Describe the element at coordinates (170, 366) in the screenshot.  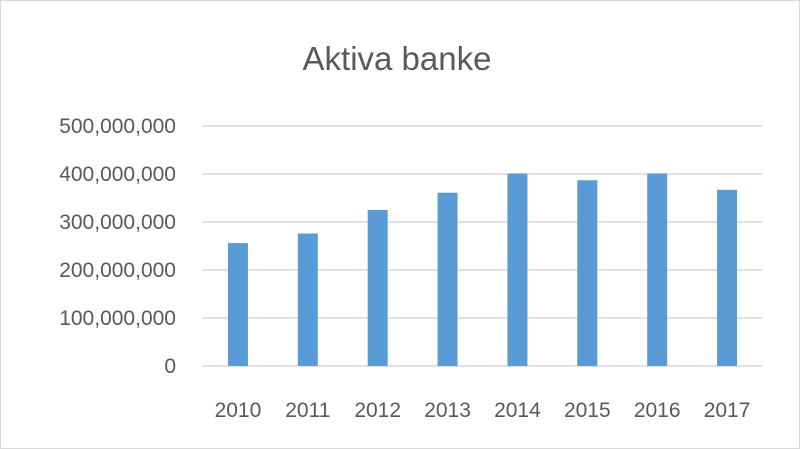
I see `y-tick-label: 0` at that location.